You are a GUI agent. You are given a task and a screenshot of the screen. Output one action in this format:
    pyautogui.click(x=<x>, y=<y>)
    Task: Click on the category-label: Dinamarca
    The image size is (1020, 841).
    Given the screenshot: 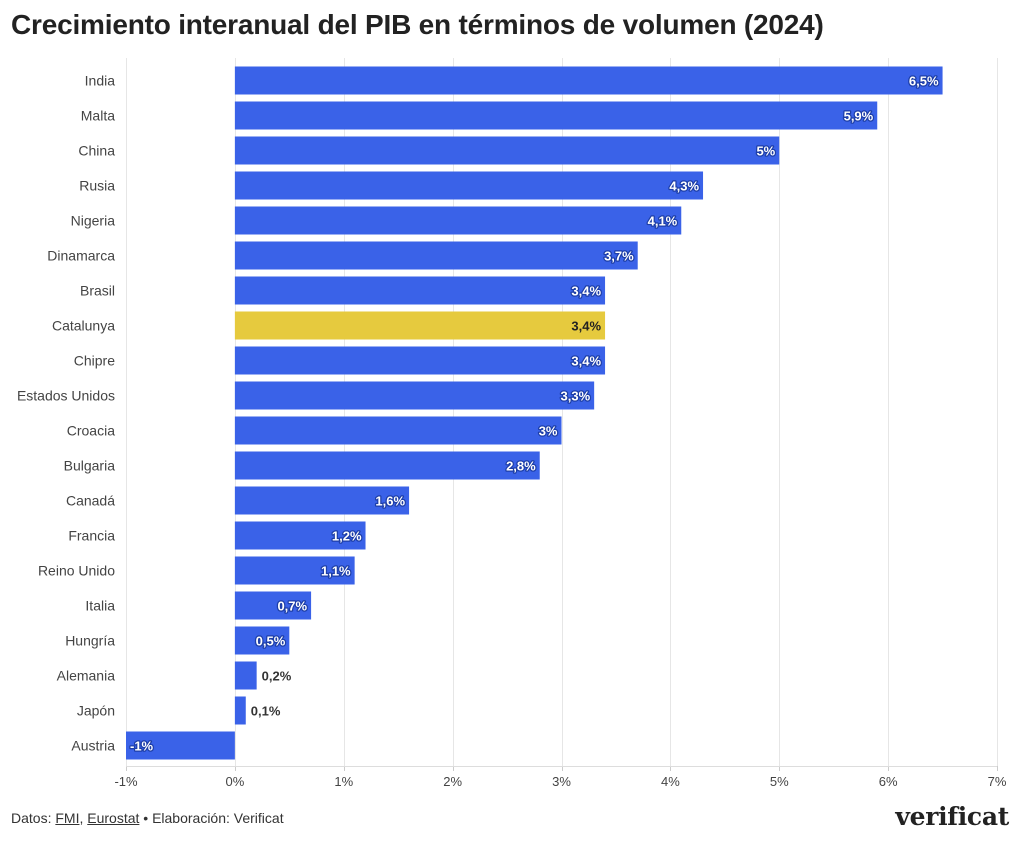 What is the action you would take?
    pyautogui.click(x=81, y=256)
    